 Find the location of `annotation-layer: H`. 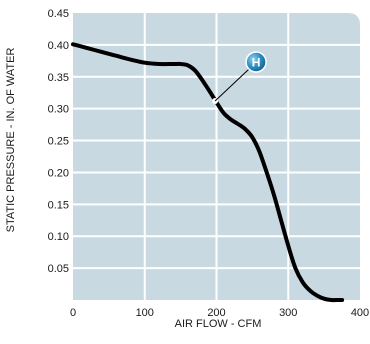

annotation-layer: H is located at coordinates (239, 78).